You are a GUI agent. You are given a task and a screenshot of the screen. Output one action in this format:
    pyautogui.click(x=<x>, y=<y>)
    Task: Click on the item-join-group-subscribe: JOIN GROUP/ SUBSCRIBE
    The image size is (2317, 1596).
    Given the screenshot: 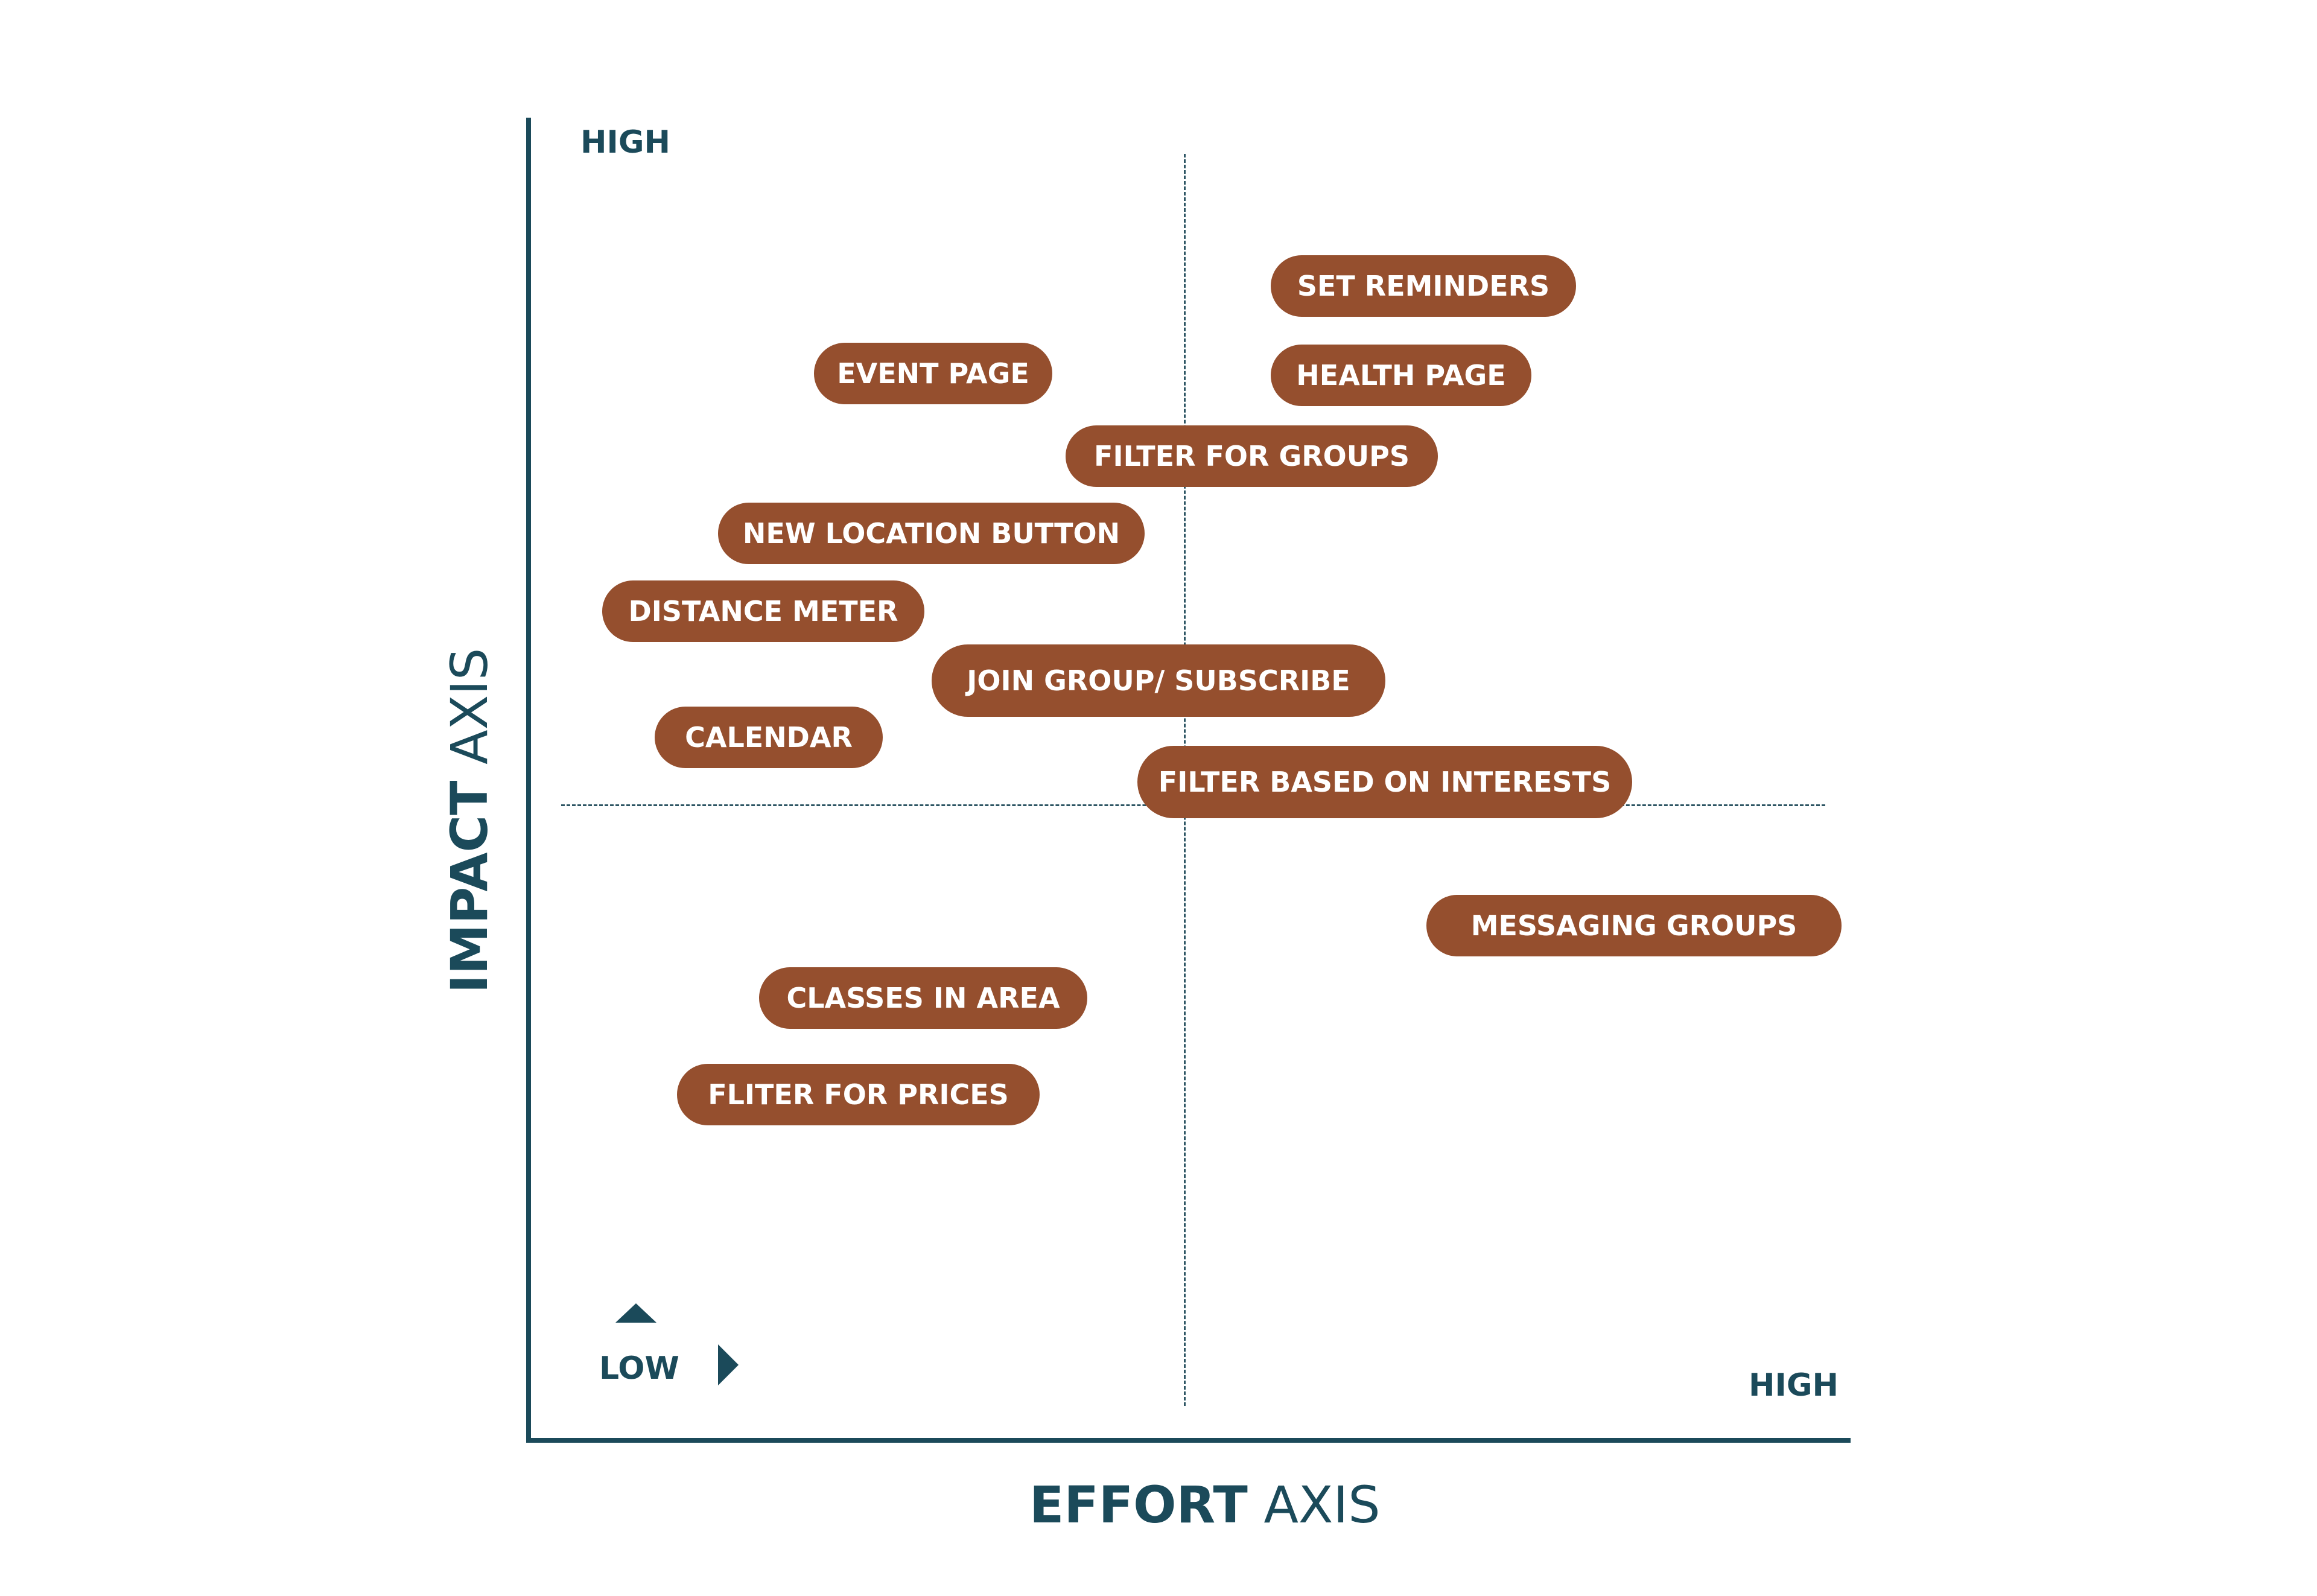 What is the action you would take?
    pyautogui.click(x=1158, y=681)
    